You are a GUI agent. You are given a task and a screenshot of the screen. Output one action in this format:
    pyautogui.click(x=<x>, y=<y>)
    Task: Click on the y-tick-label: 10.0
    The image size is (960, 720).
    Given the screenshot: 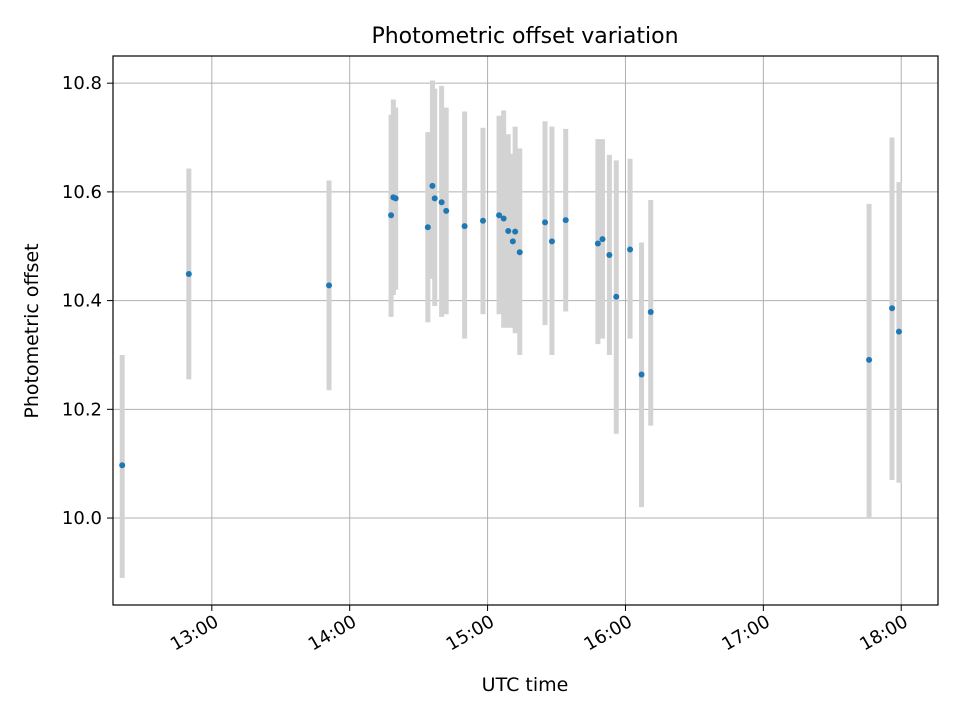 What is the action you would take?
    pyautogui.click(x=82, y=518)
    